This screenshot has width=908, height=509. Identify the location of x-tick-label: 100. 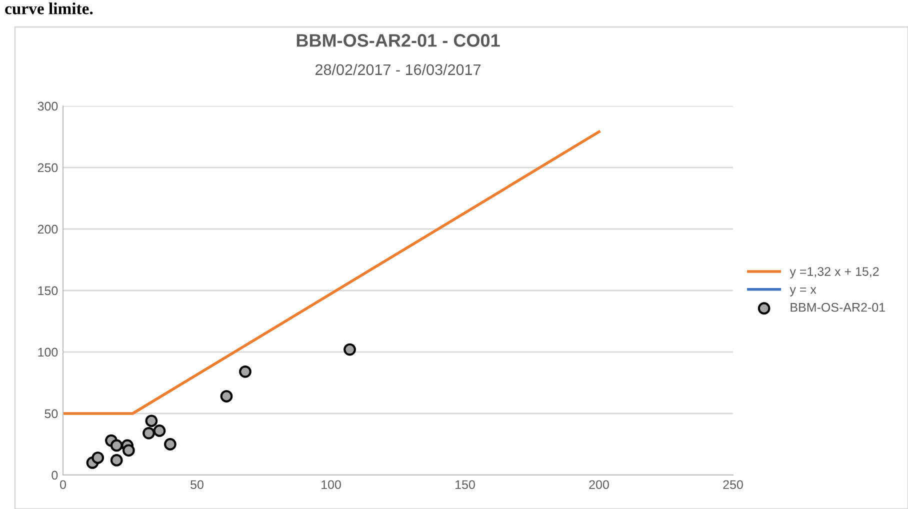
(331, 485).